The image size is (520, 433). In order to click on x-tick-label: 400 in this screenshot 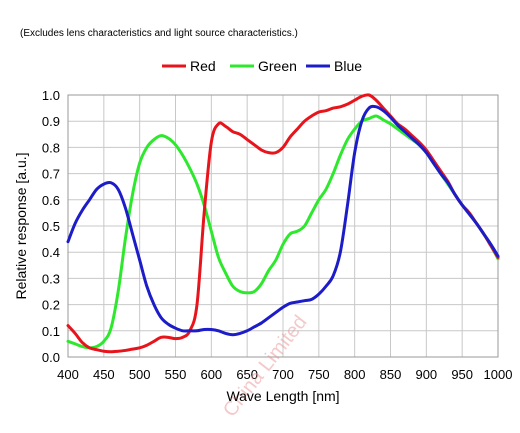, I will do `click(68, 374)`.